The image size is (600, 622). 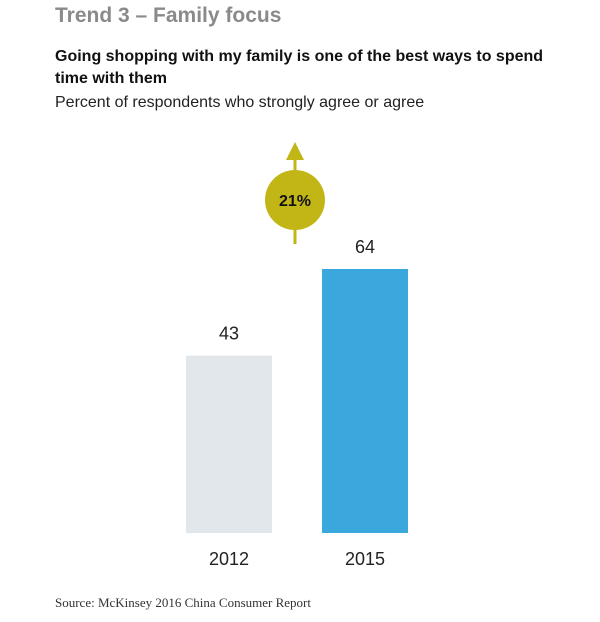 I want to click on category-label-2015: 2015, so click(x=365, y=559).